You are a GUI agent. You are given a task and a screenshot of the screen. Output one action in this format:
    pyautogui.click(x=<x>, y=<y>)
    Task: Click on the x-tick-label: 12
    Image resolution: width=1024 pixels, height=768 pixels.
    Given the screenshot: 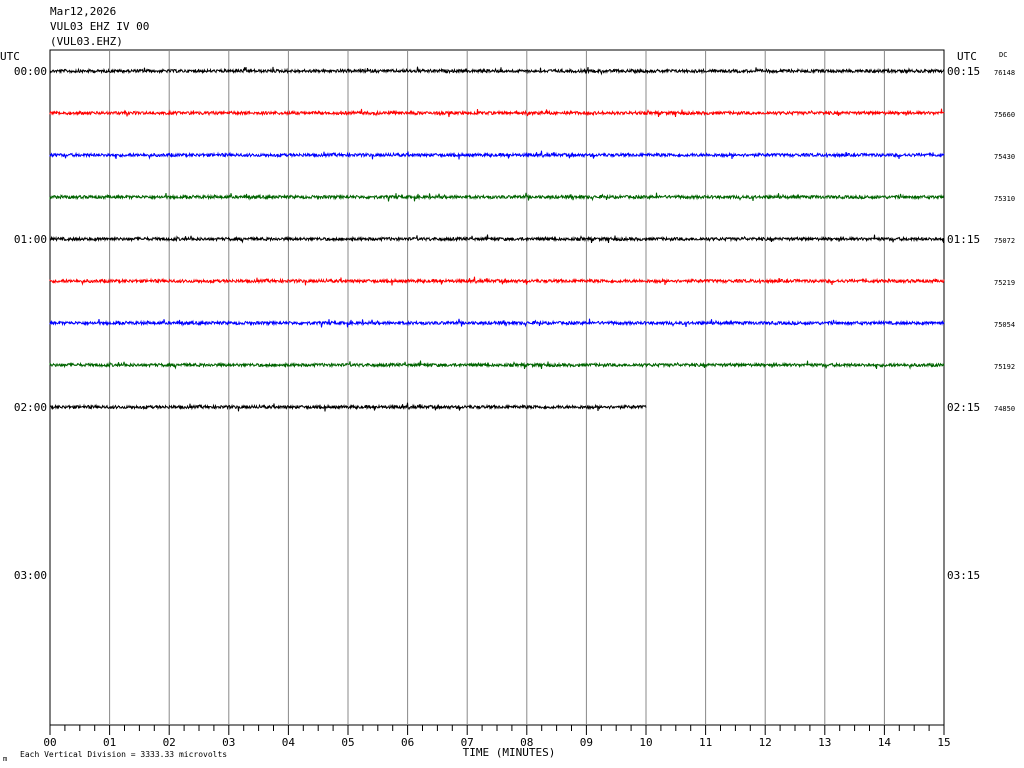 What is the action you would take?
    pyautogui.click(x=765, y=742)
    